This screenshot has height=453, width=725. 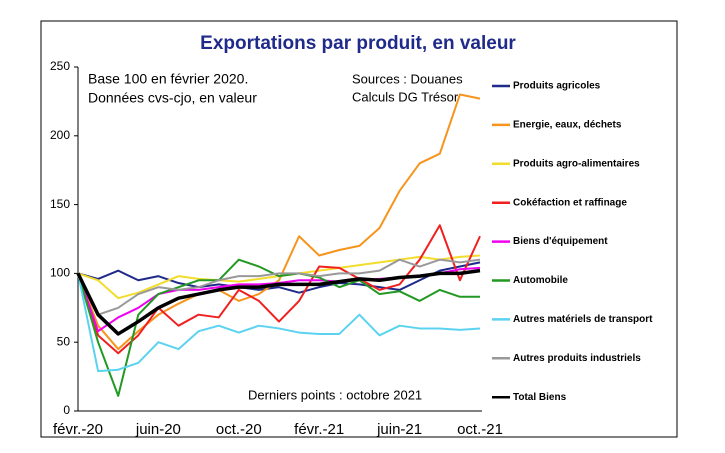 I want to click on legend-label: Energie, eaux, déchets, so click(x=567, y=125).